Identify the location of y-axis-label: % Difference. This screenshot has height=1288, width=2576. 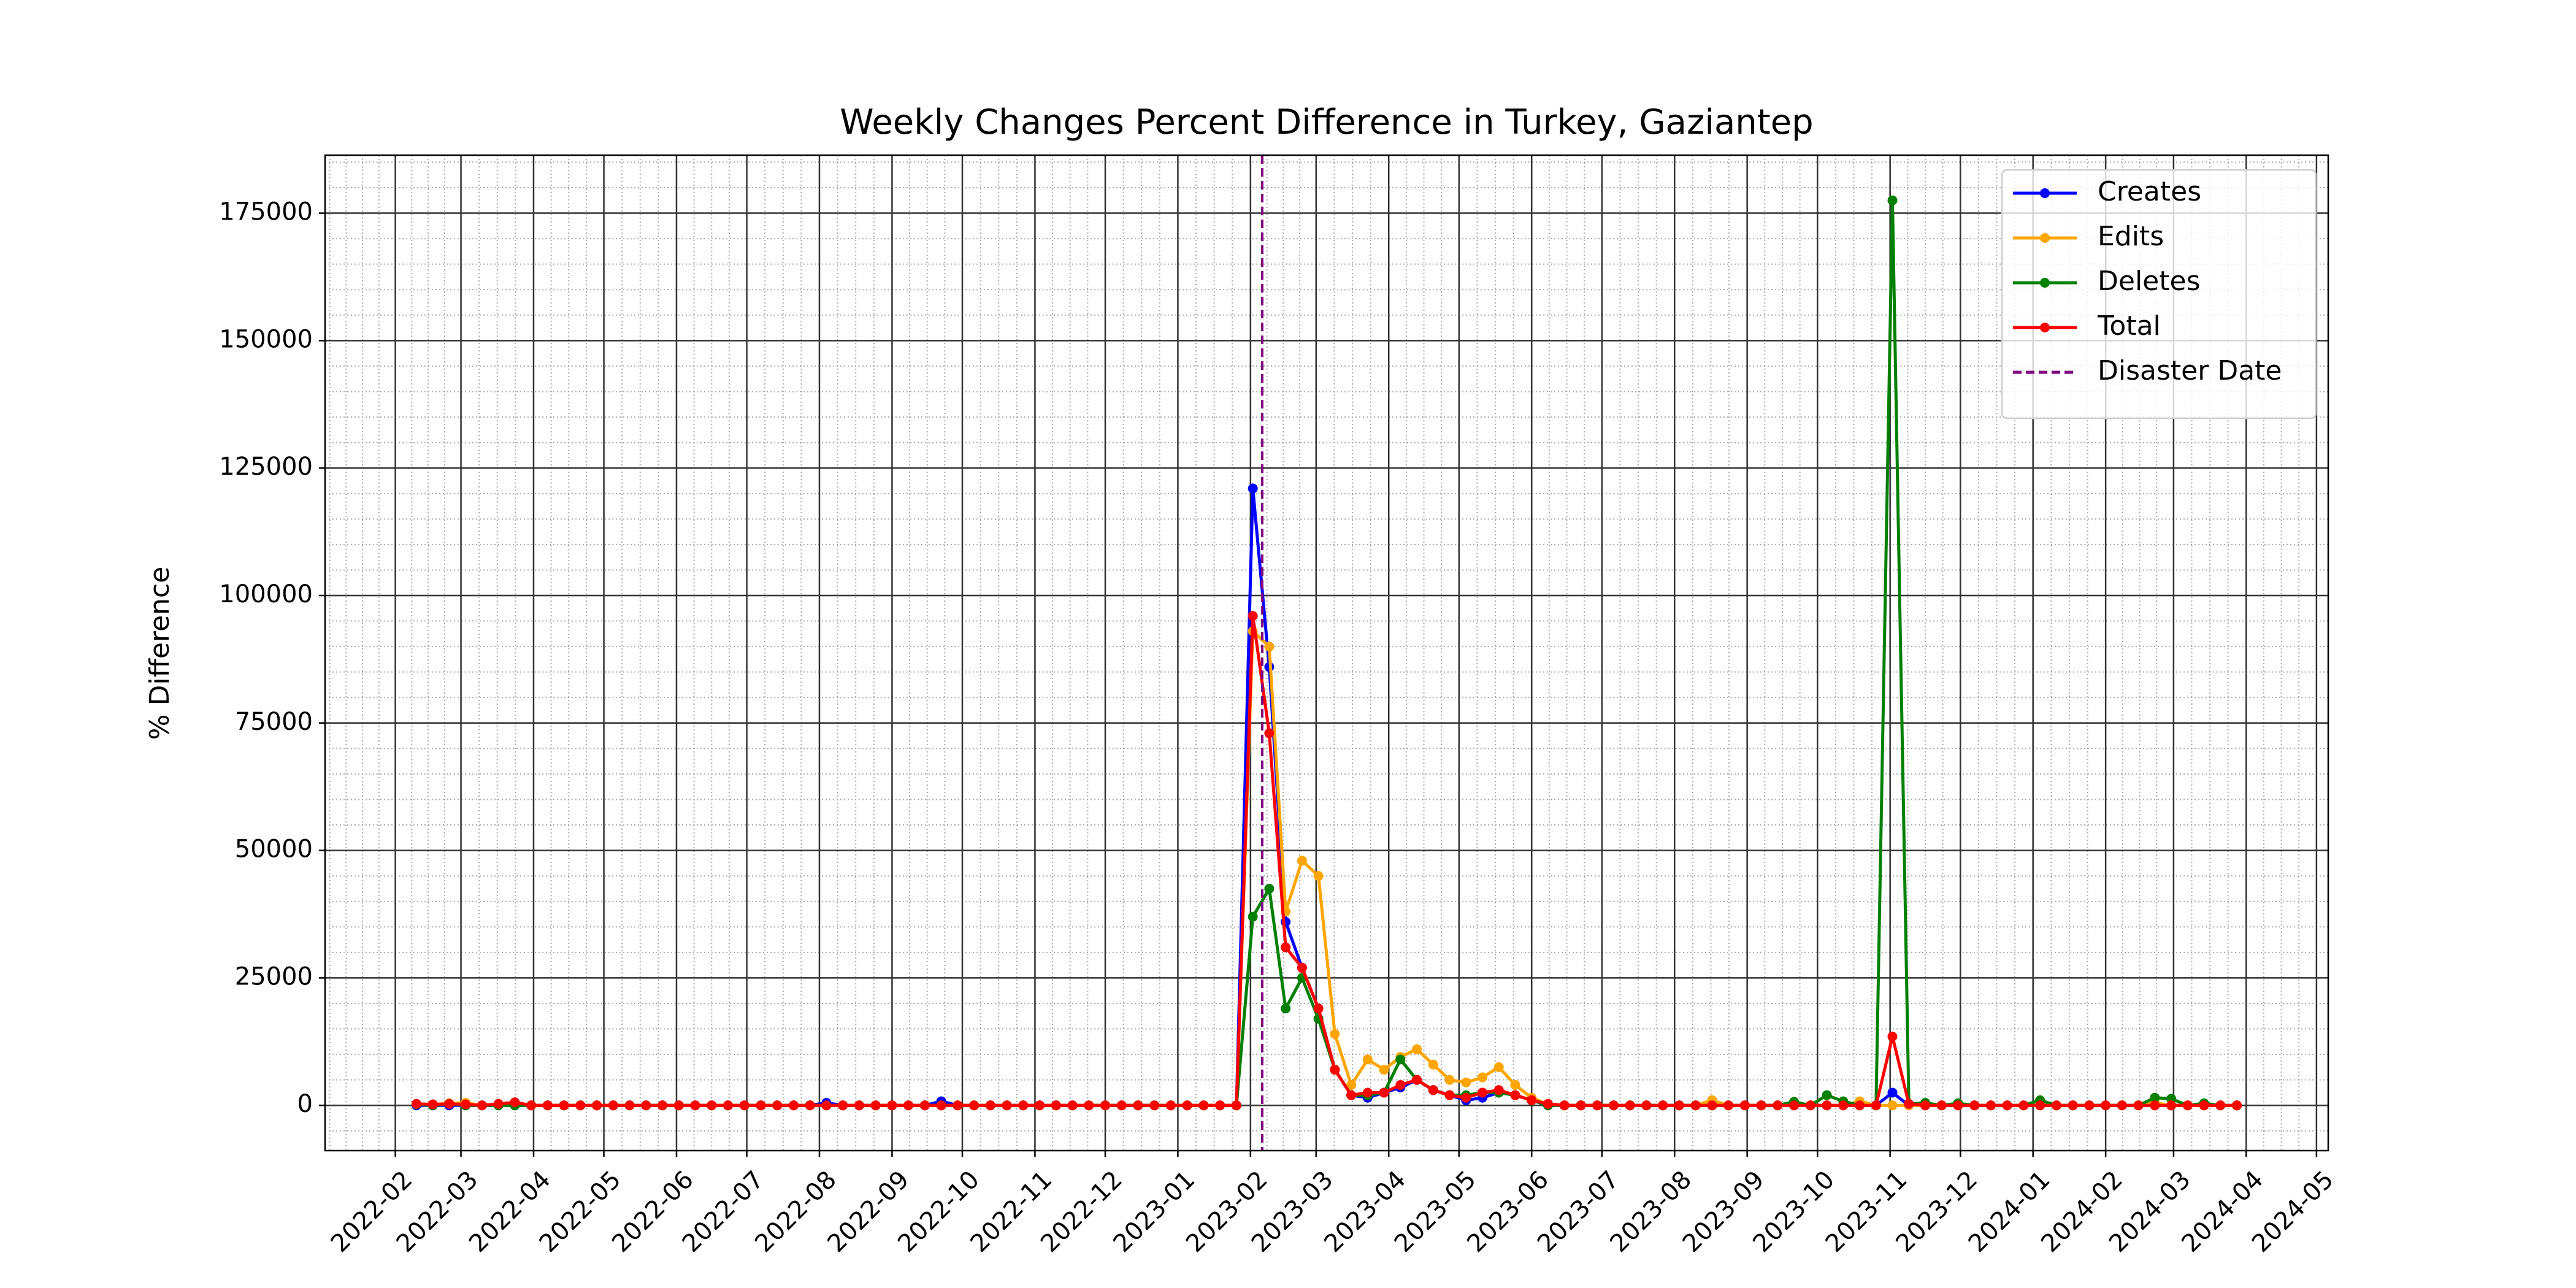
(159, 653).